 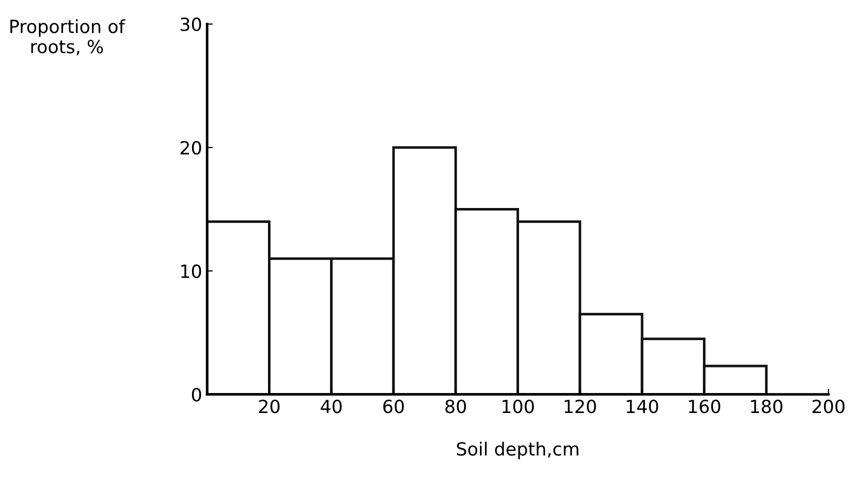 I want to click on y-tick-label: 10, so click(x=191, y=271).